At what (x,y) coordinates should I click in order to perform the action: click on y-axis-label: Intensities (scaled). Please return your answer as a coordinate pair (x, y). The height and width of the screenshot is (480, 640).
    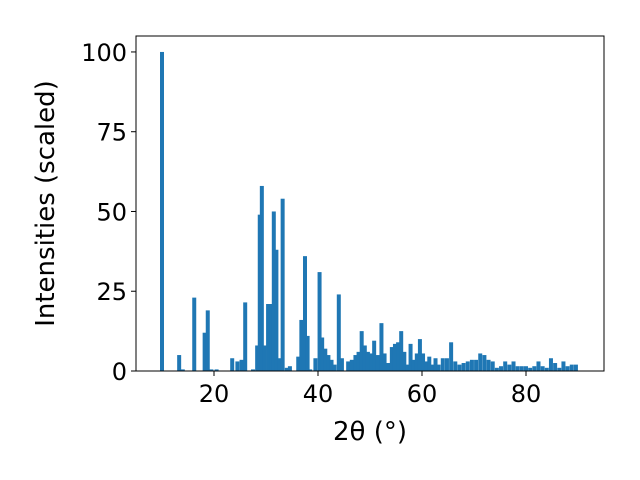
    Looking at the image, I should click on (46, 203).